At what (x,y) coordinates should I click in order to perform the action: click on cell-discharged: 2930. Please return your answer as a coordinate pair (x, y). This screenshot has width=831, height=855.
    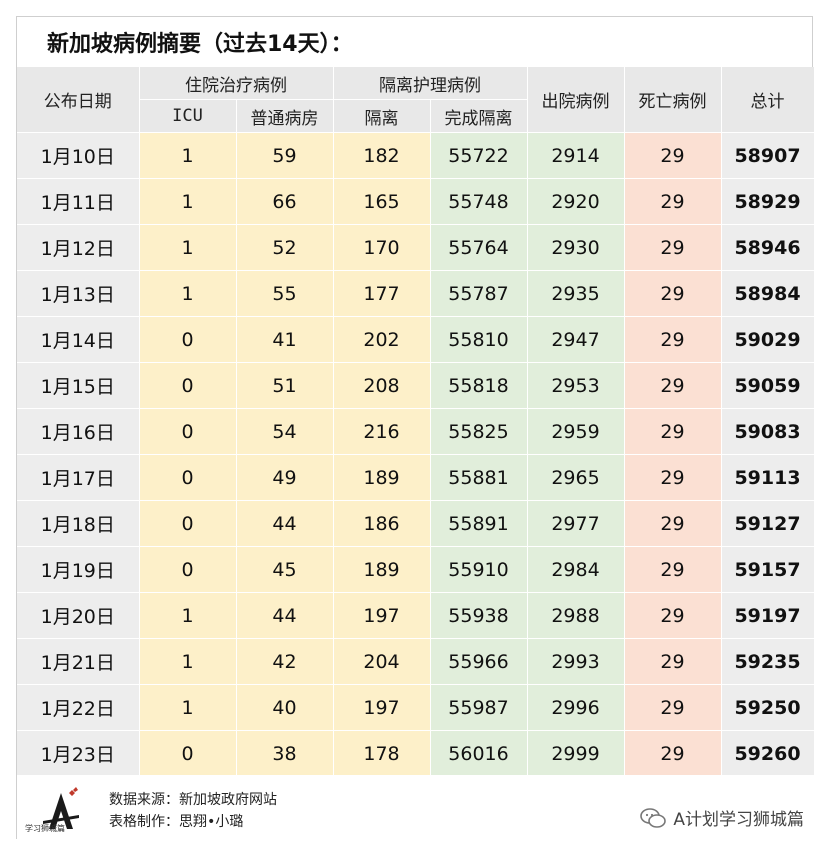
    Looking at the image, I should click on (576, 247).